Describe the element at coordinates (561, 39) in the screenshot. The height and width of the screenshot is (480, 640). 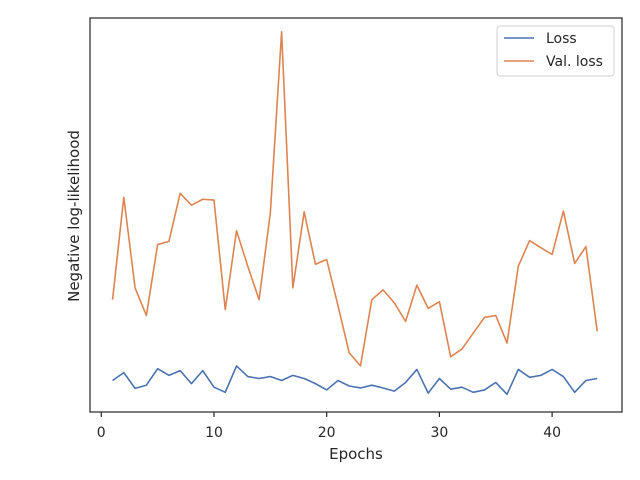
I see `legend-label-loss: Loss` at that location.